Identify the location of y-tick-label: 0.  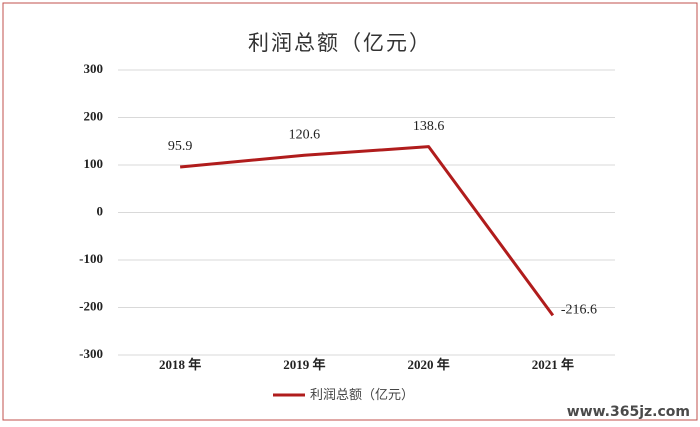
(100, 210).